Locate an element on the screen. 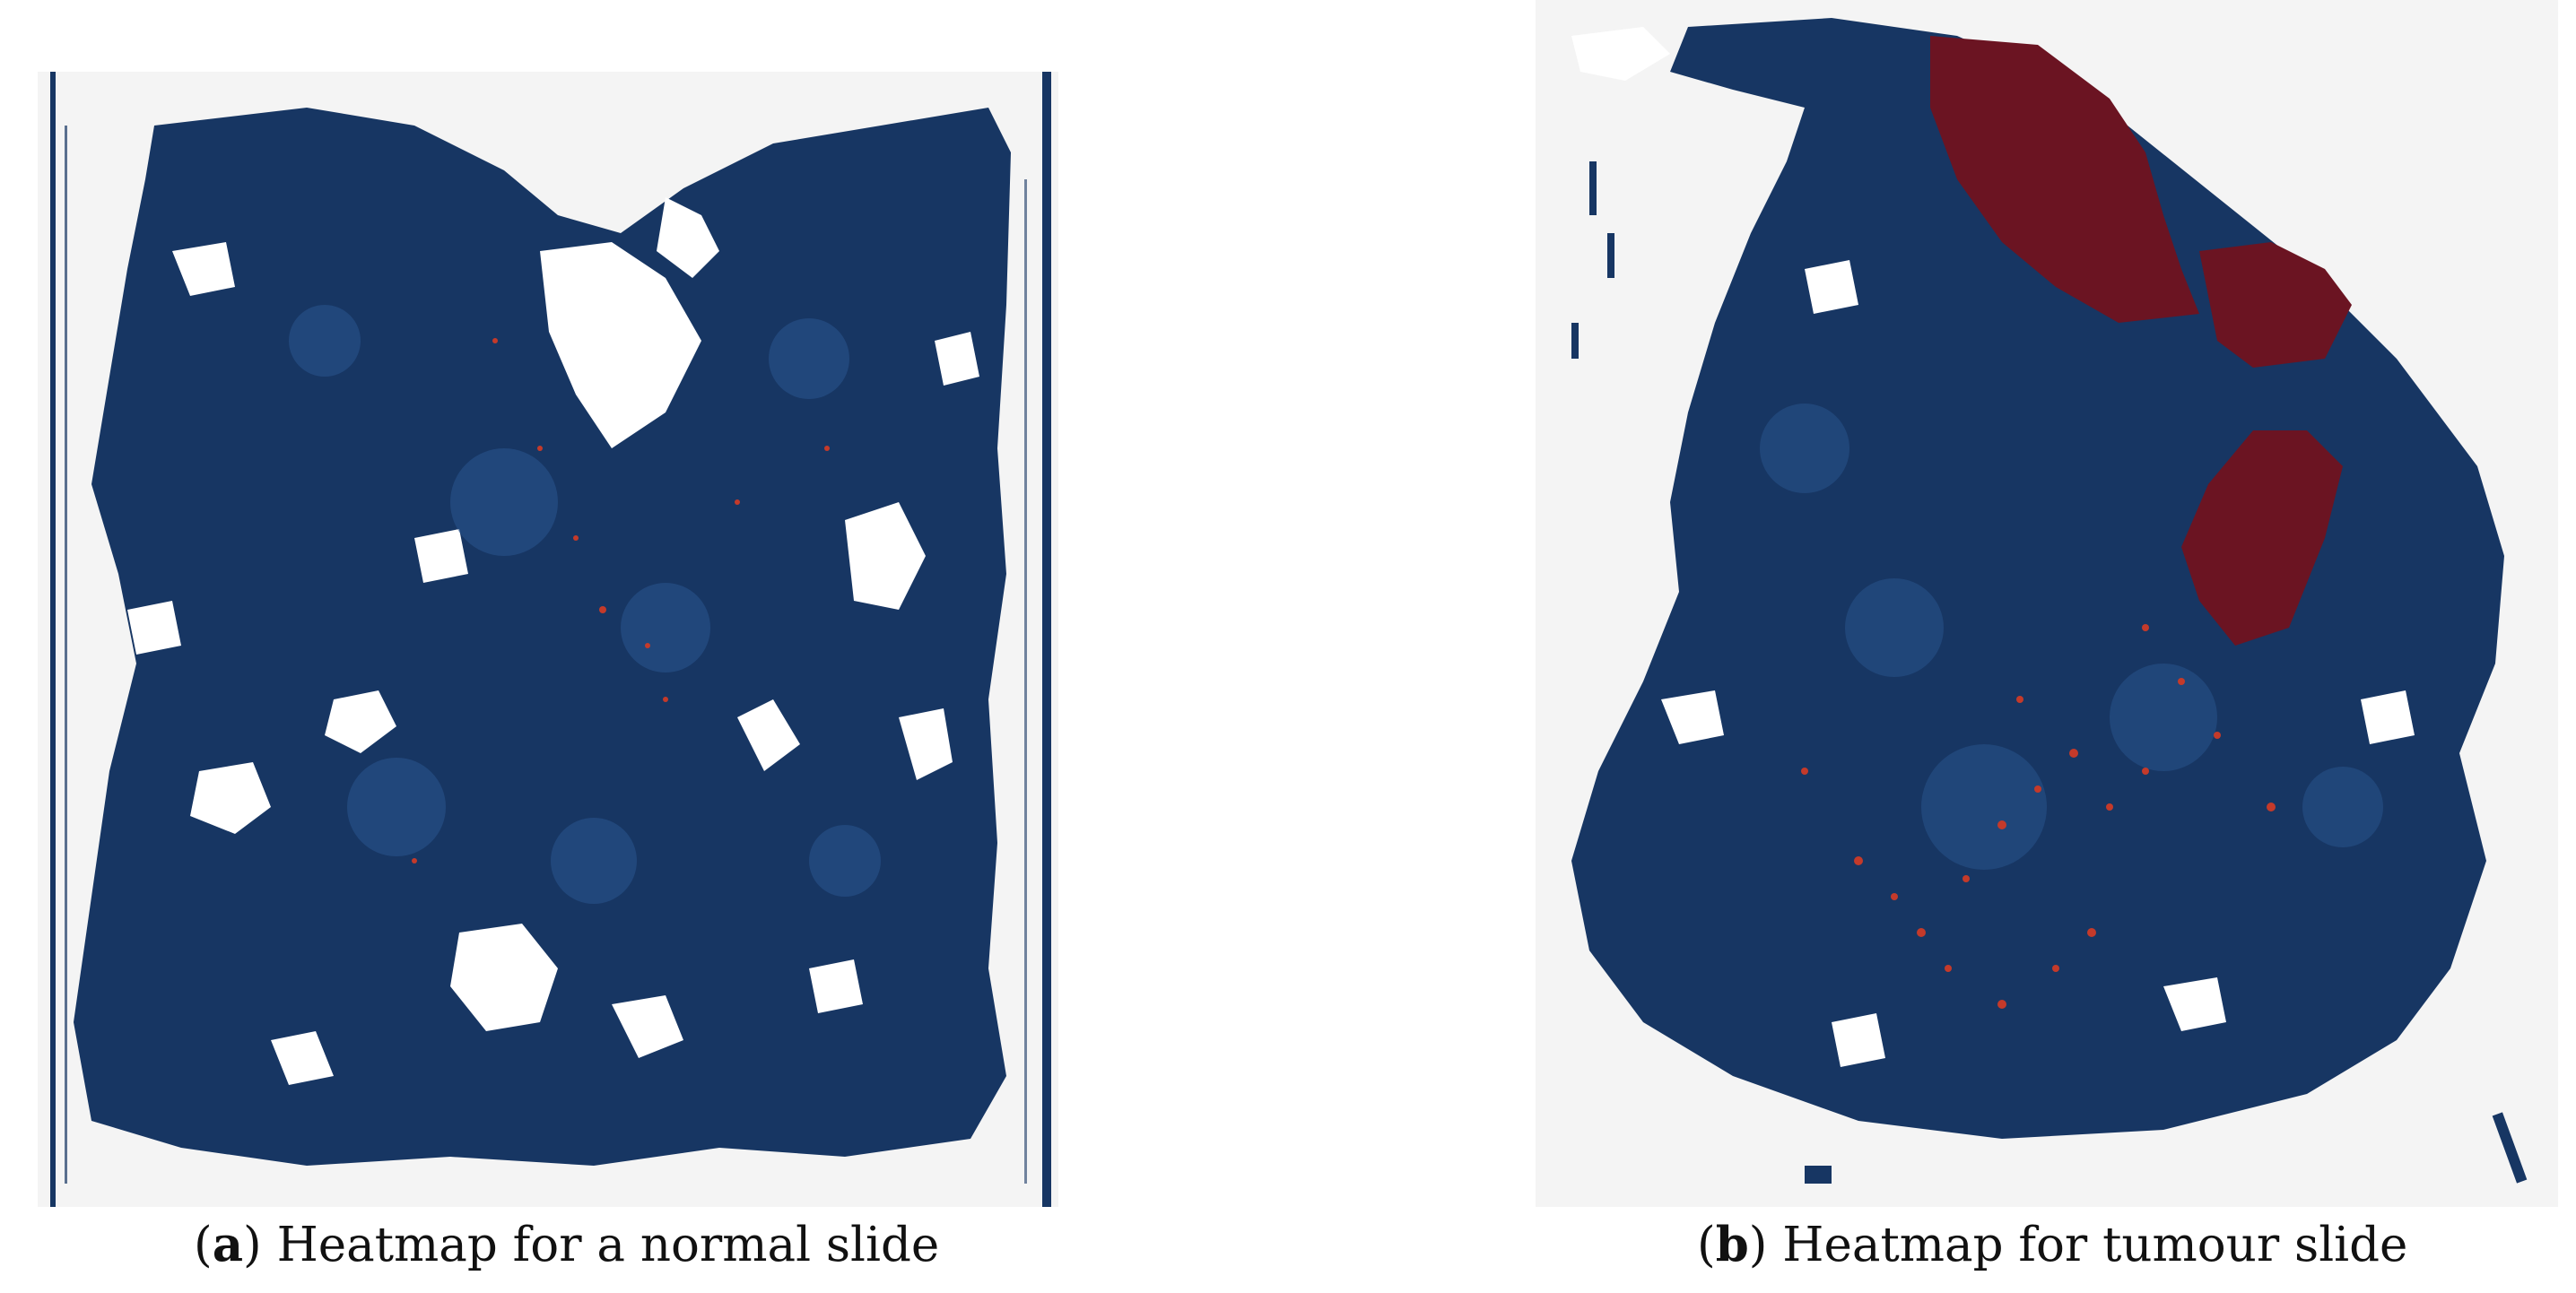 The image size is (2576, 1293). tumour-region-upper is located at coordinates (2064, 180).